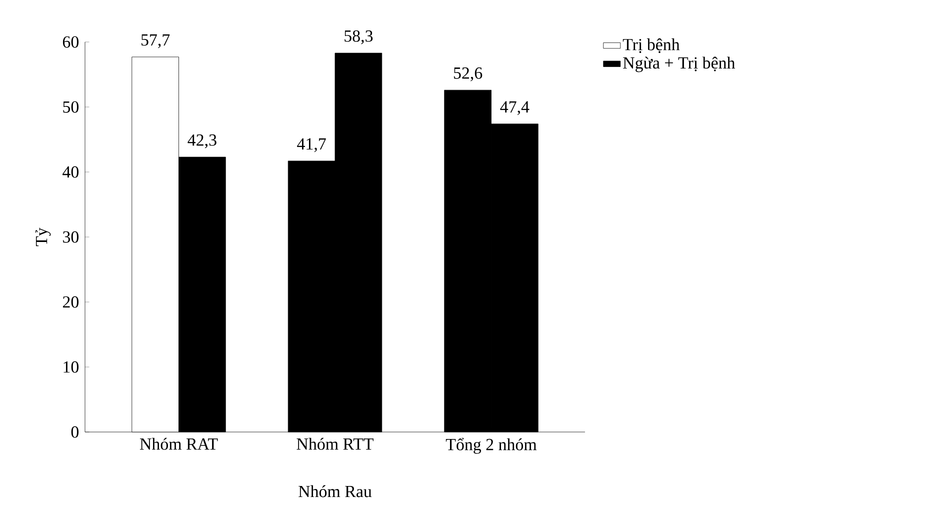 Image resolution: width=925 pixels, height=532 pixels. Describe the element at coordinates (70, 172) in the screenshot. I see `y-tick-label: 40` at that location.